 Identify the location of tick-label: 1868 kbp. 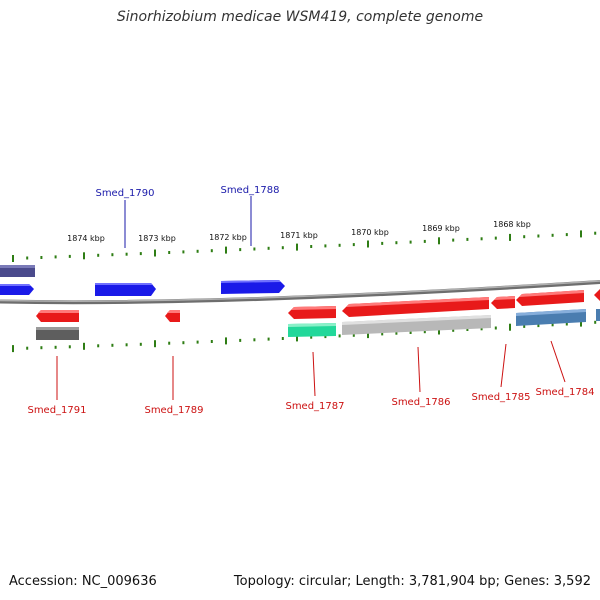
(512, 224).